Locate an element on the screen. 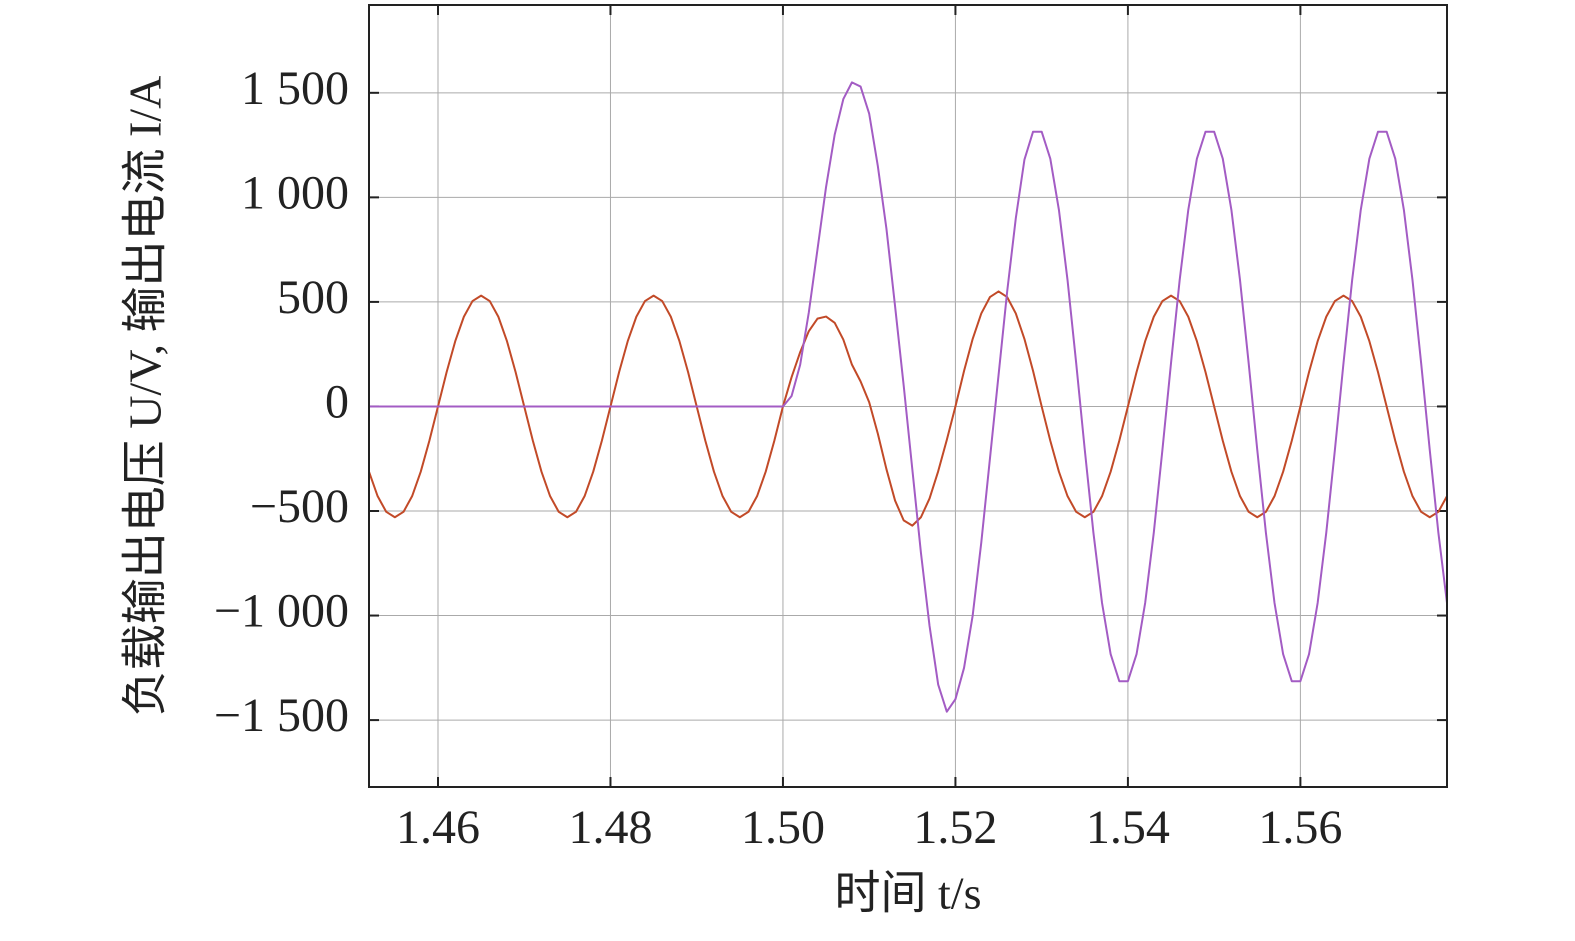  x-tick-label: 1.56 is located at coordinates (1300, 827).